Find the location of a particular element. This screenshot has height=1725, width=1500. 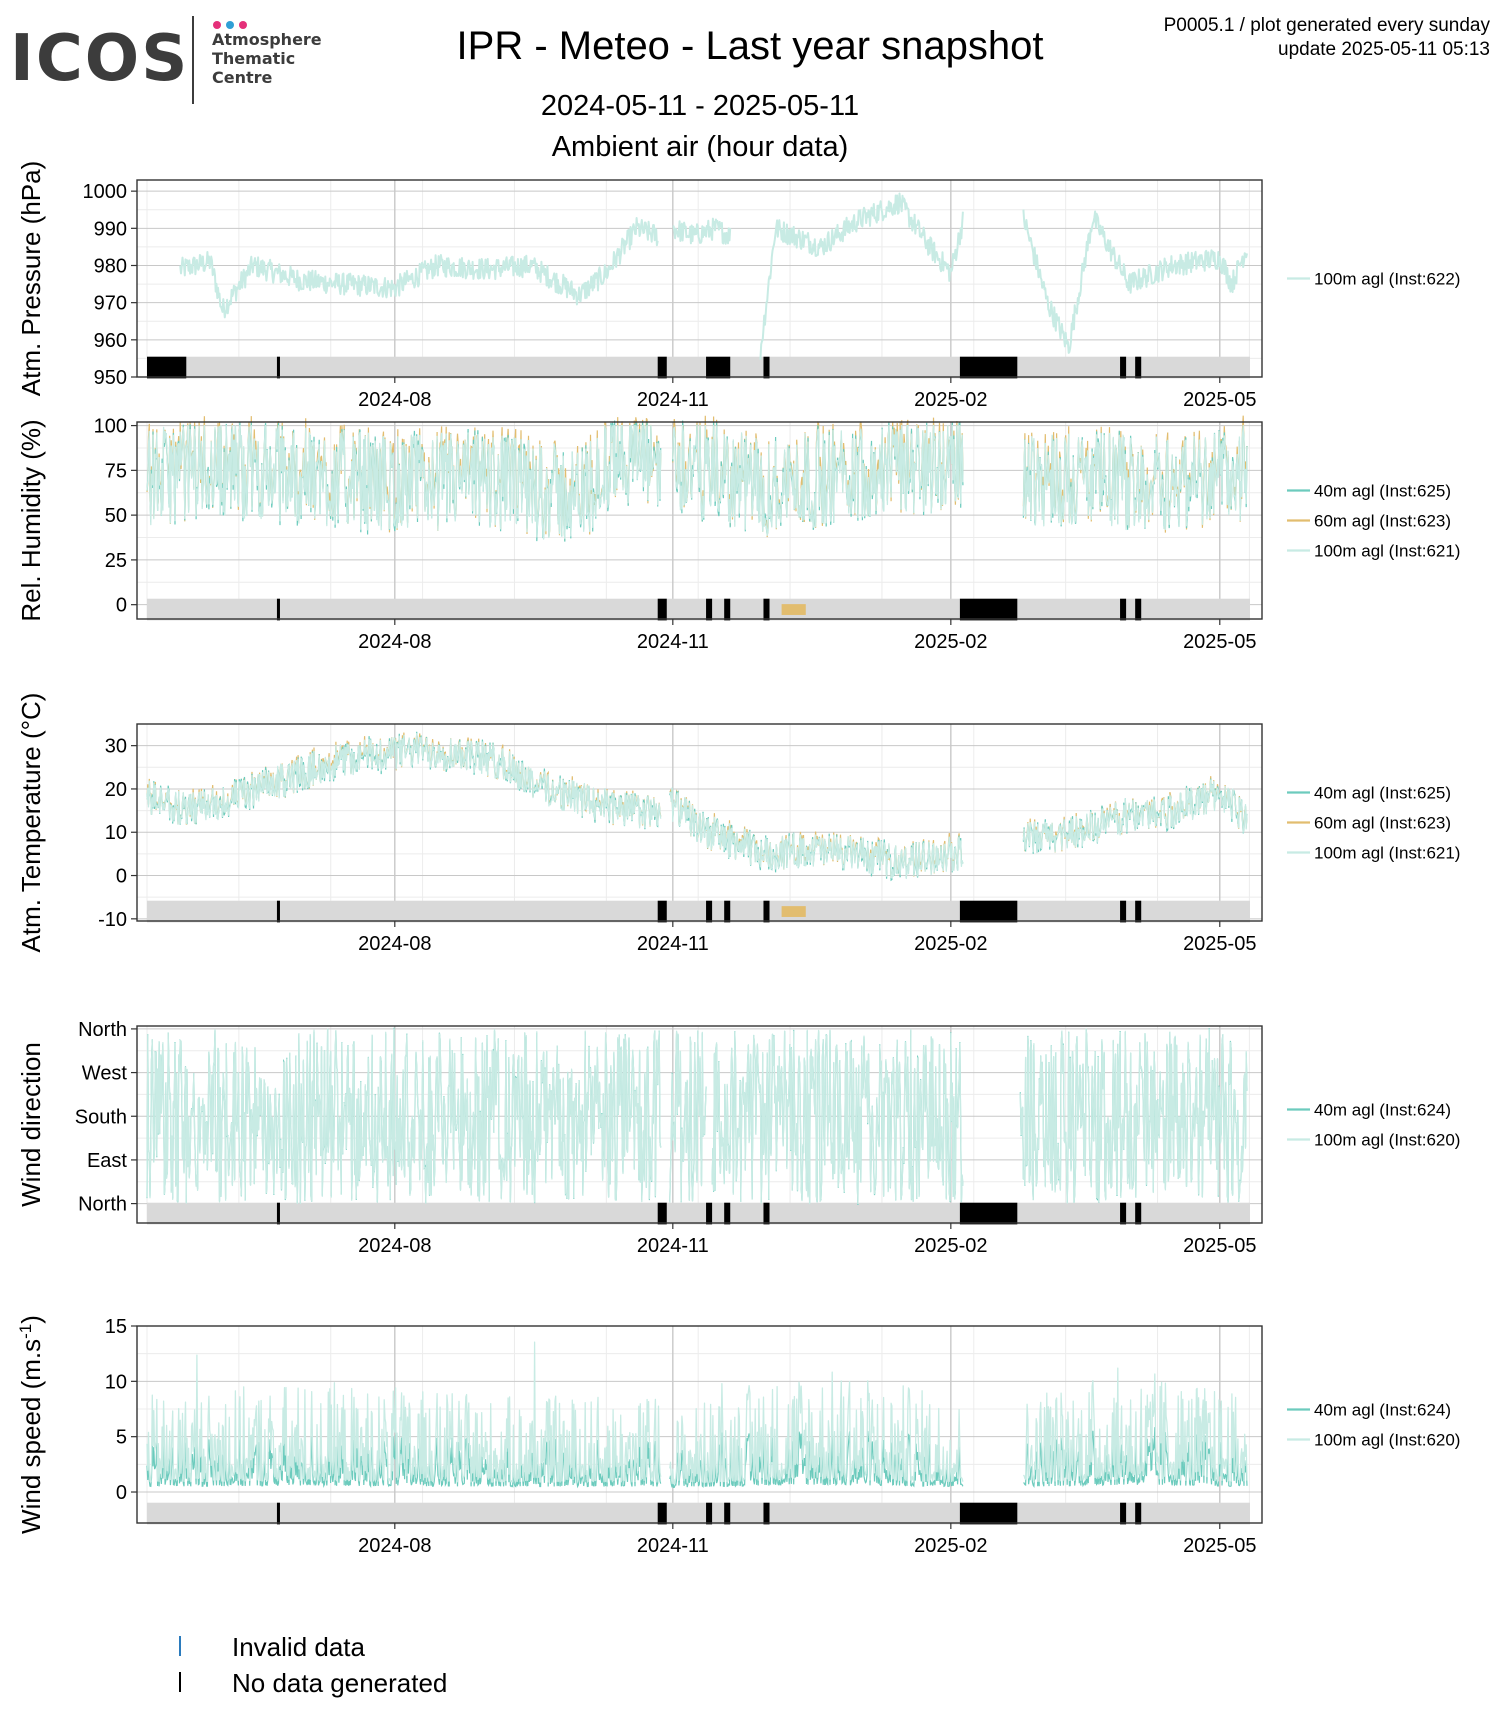

y-axis-label: Wind direction is located at coordinates (31, 1124).